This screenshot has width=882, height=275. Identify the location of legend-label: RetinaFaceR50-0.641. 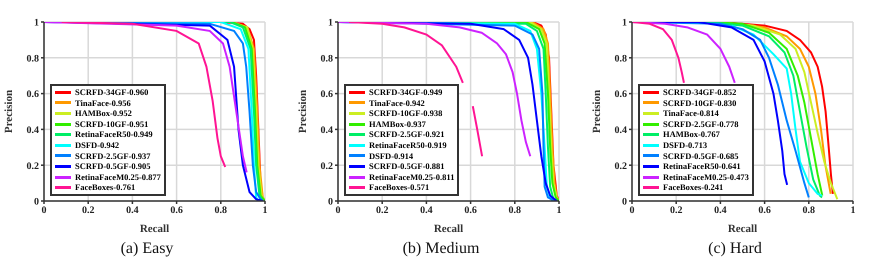
(702, 166).